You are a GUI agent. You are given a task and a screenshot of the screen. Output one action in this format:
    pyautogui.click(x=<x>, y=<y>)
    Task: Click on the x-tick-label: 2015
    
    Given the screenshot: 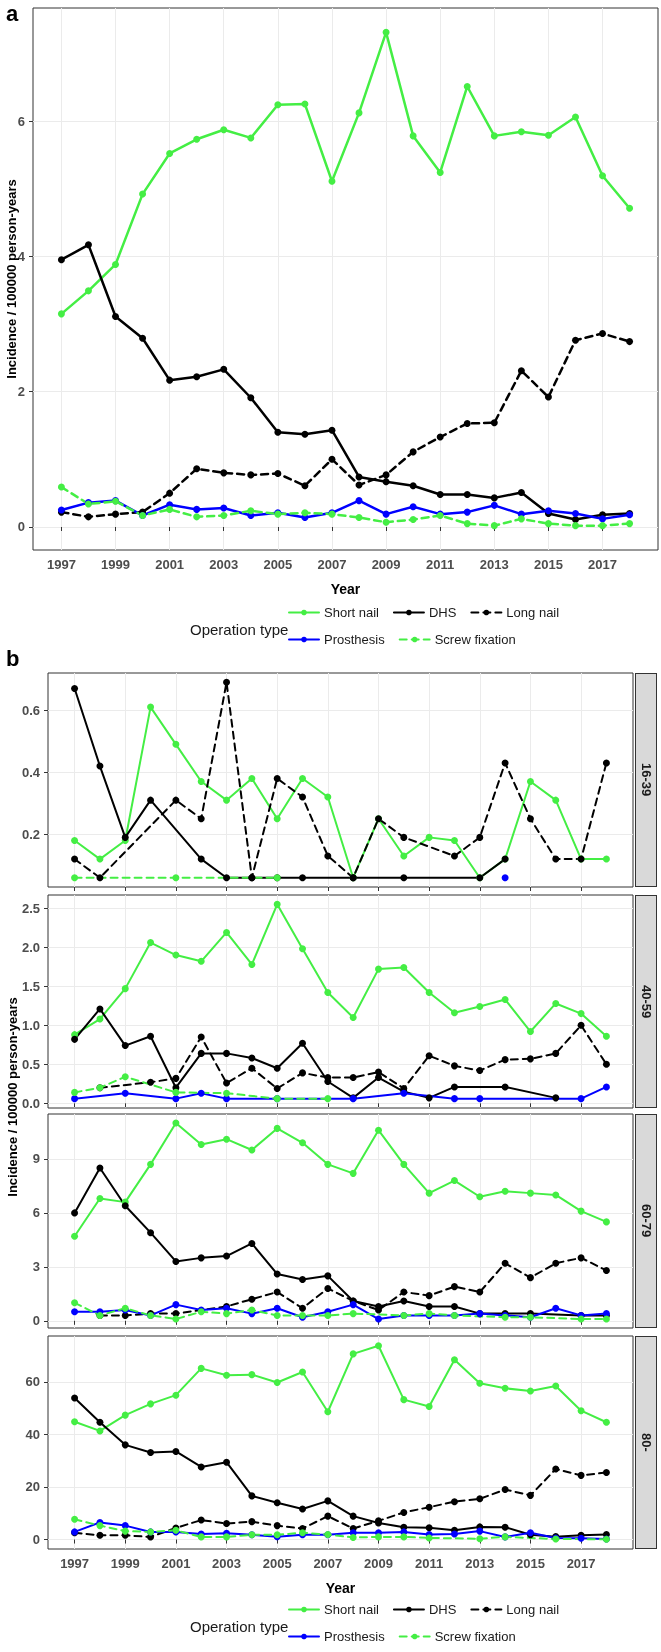 What is the action you would take?
    pyautogui.click(x=548, y=564)
    